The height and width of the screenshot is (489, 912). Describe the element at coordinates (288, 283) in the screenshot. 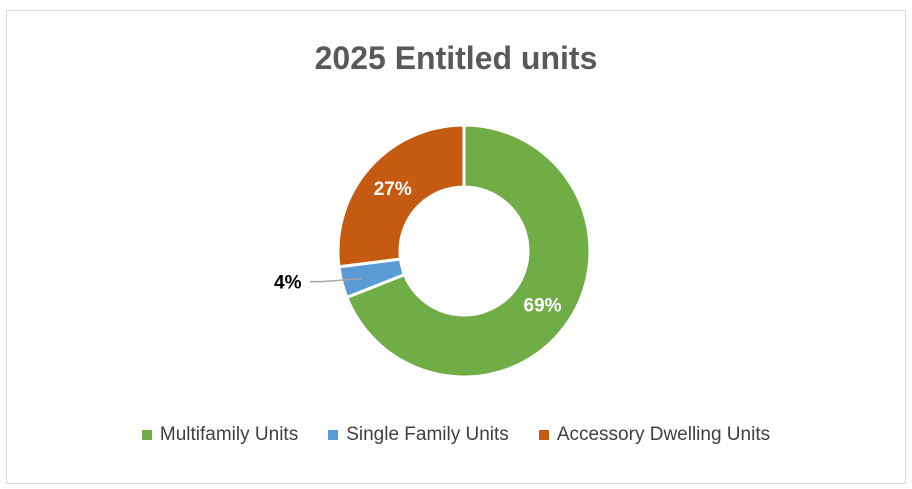

I see `data-label-single-family-units: 4%` at that location.